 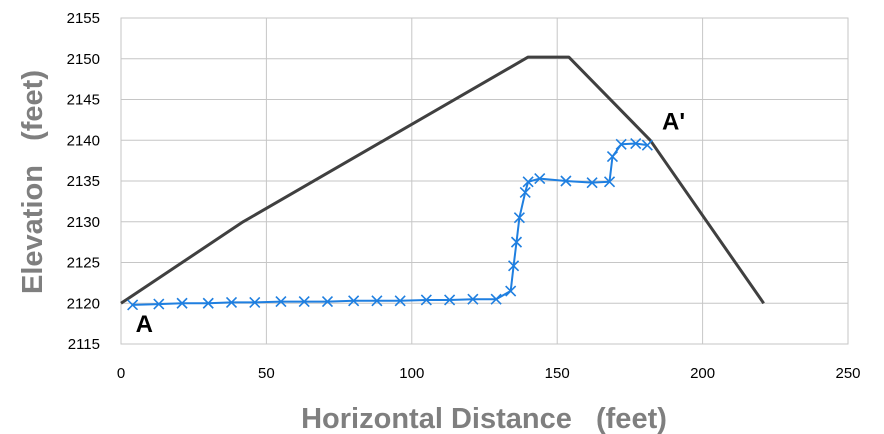 I want to click on x-tick-label-2: 100, so click(x=411, y=373).